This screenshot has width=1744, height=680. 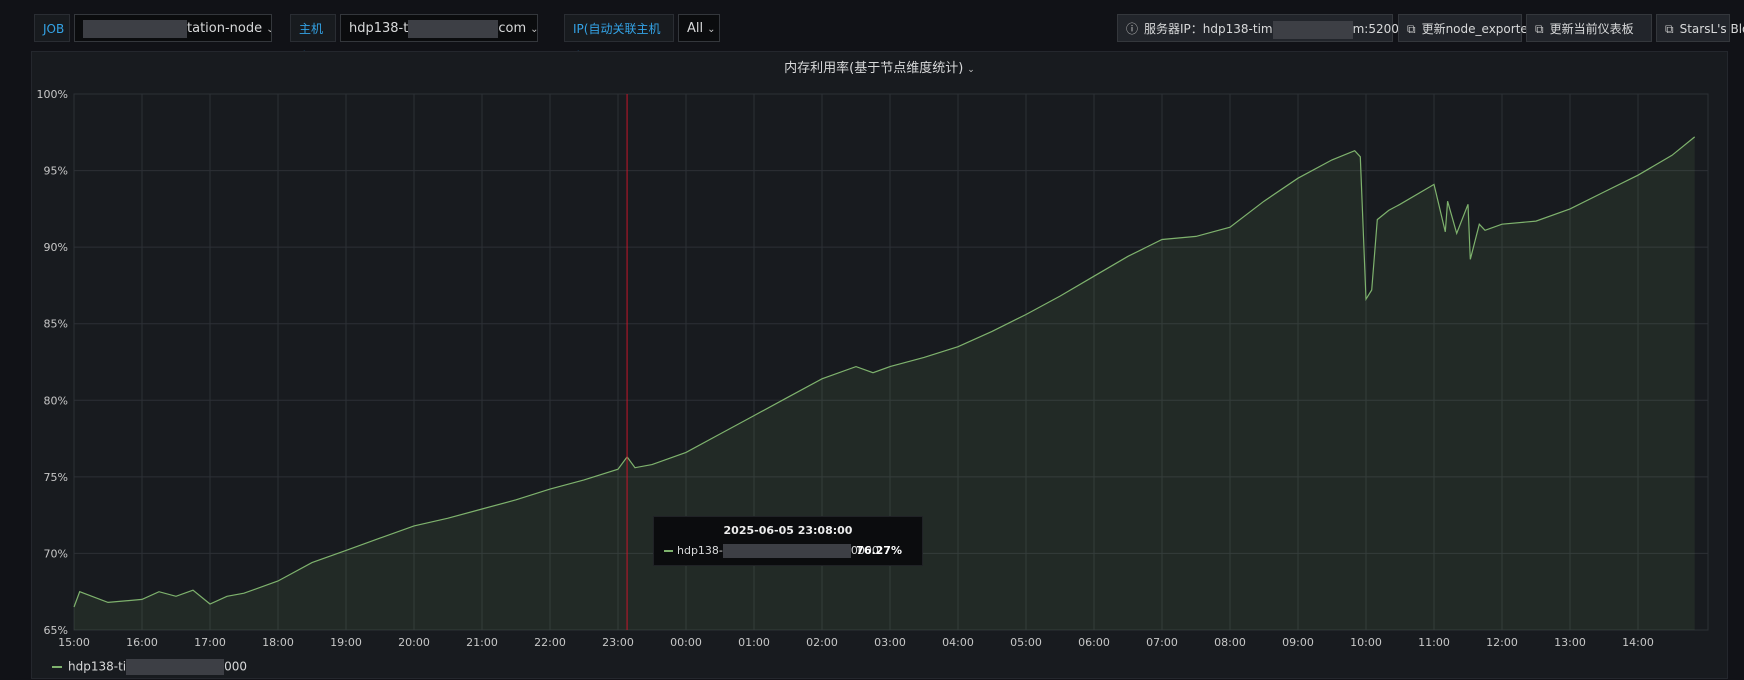 I want to click on legend-series-prefix: hdp138-ti, so click(x=97, y=666).